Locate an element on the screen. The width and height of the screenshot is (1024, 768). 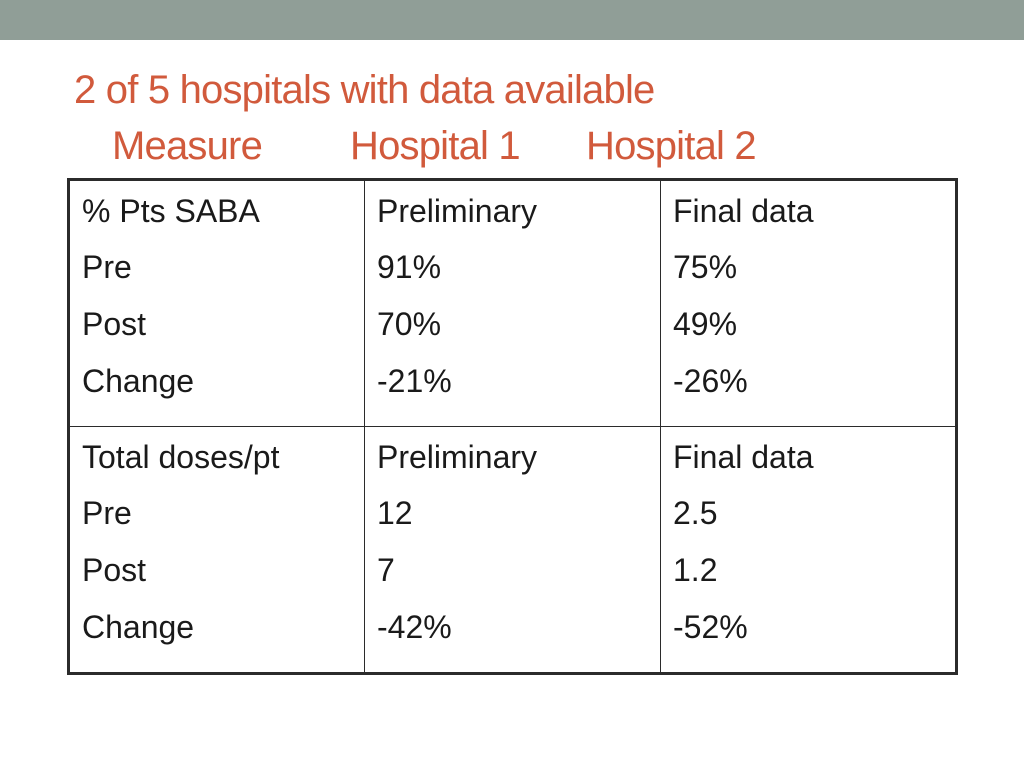
header-hospital-1: Hospital 1 is located at coordinates (435, 146).